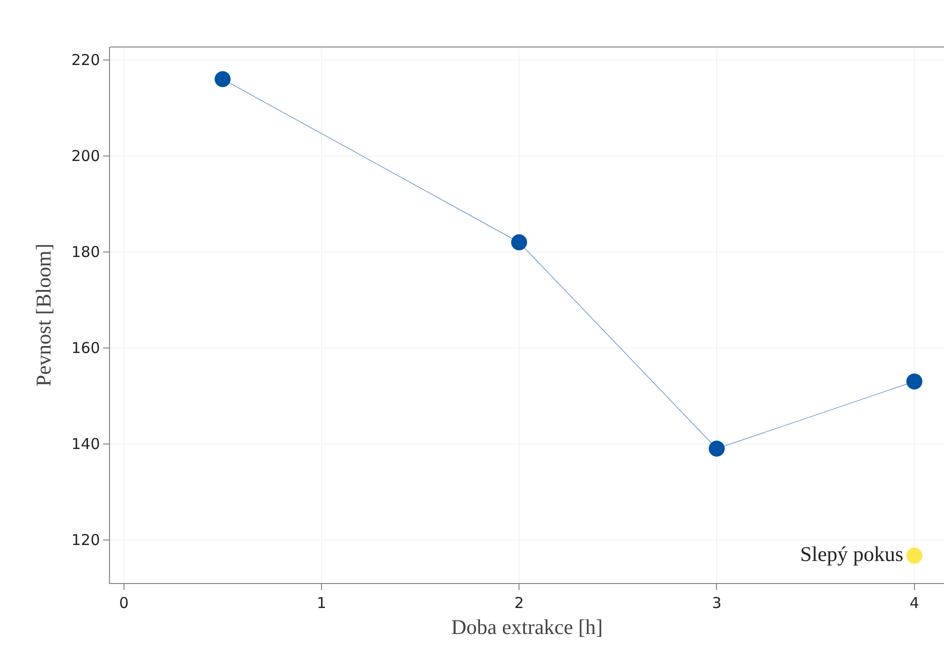 This screenshot has width=944, height=669. What do you see at coordinates (85, 348) in the screenshot?
I see `y-tick-label: 160` at bounding box center [85, 348].